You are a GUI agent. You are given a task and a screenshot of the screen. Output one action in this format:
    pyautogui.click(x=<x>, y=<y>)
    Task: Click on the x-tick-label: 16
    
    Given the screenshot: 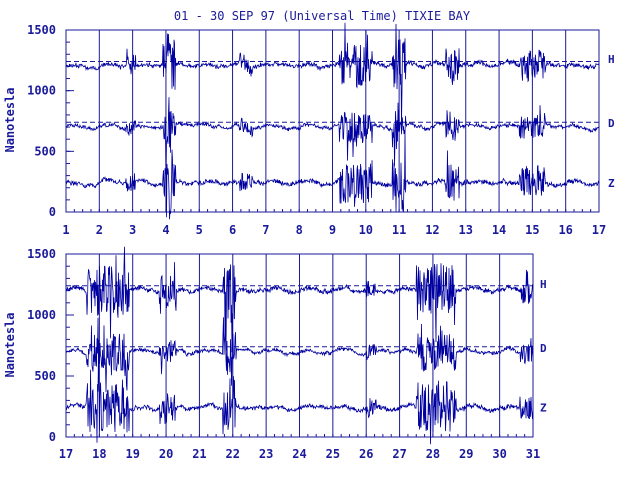 What is the action you would take?
    pyautogui.click(x=565, y=230)
    